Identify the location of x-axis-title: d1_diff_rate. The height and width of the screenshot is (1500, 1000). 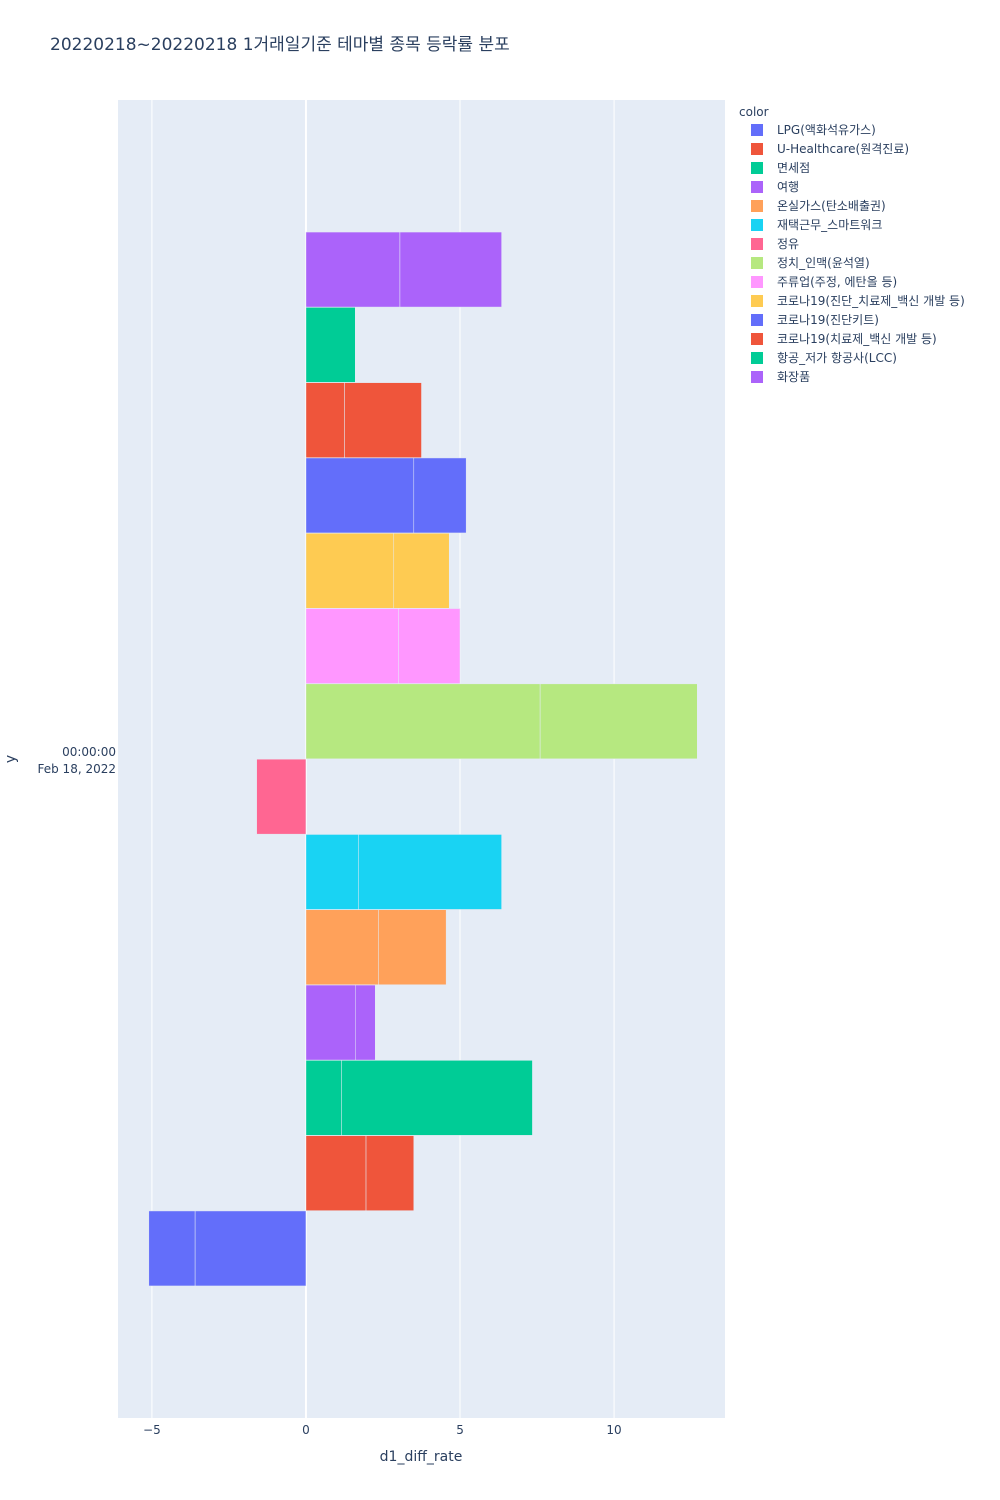
(421, 1457).